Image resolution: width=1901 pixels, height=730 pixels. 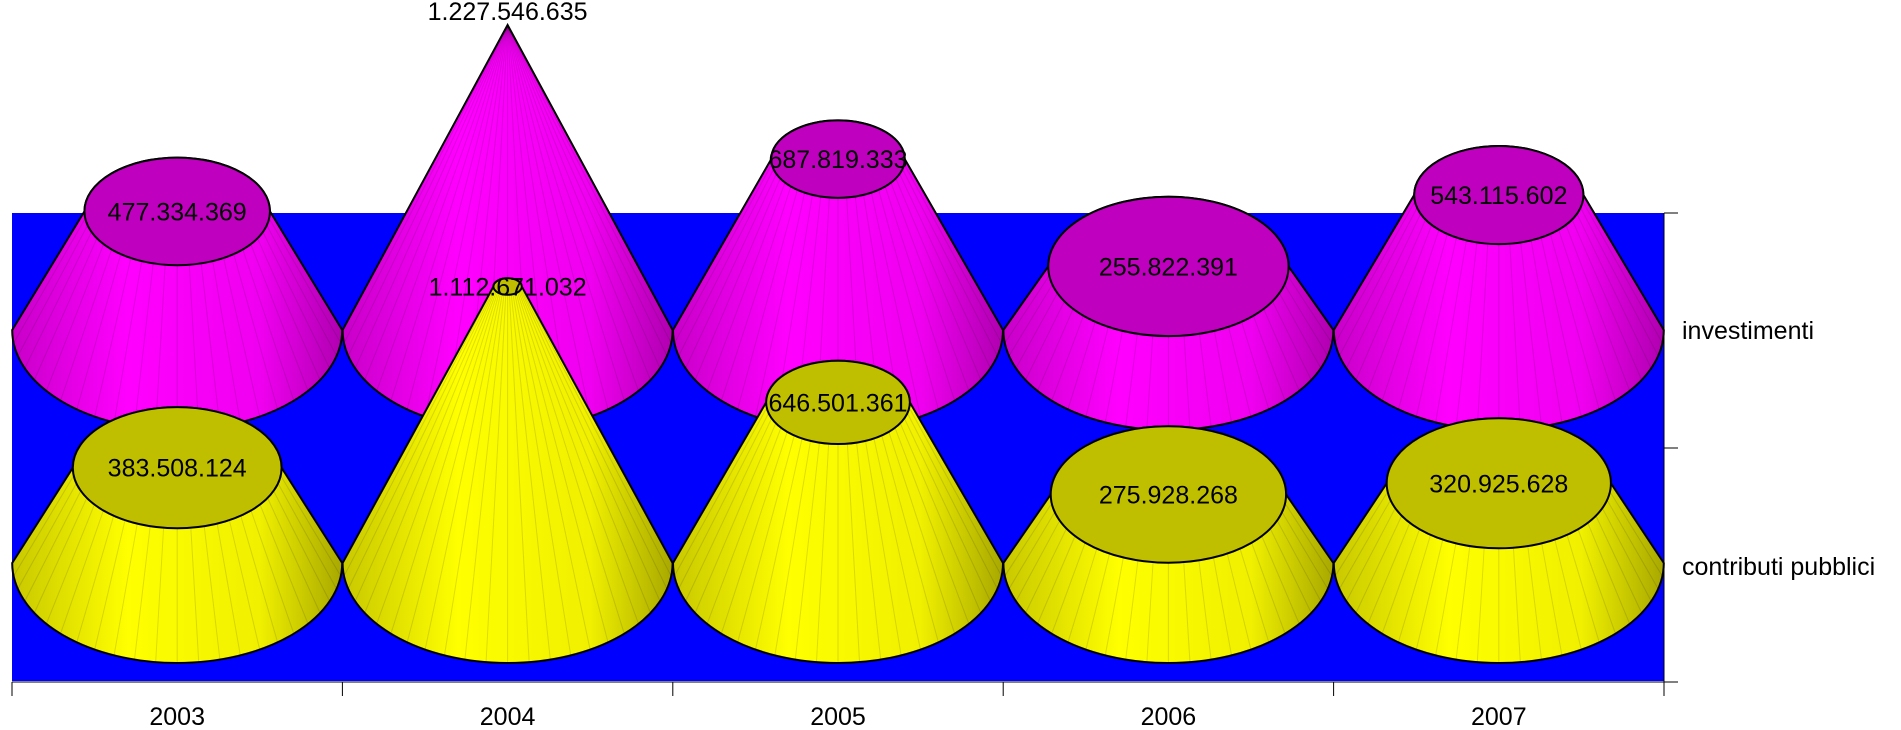 I want to click on category-label: 2006, so click(x=1169, y=716).